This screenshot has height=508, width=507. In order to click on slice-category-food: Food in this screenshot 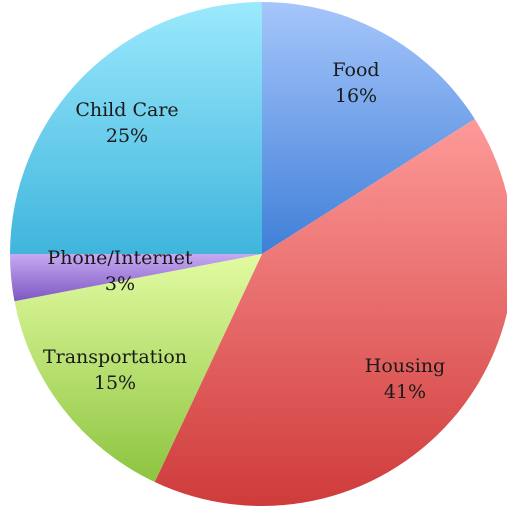, I will do `click(355, 70)`.